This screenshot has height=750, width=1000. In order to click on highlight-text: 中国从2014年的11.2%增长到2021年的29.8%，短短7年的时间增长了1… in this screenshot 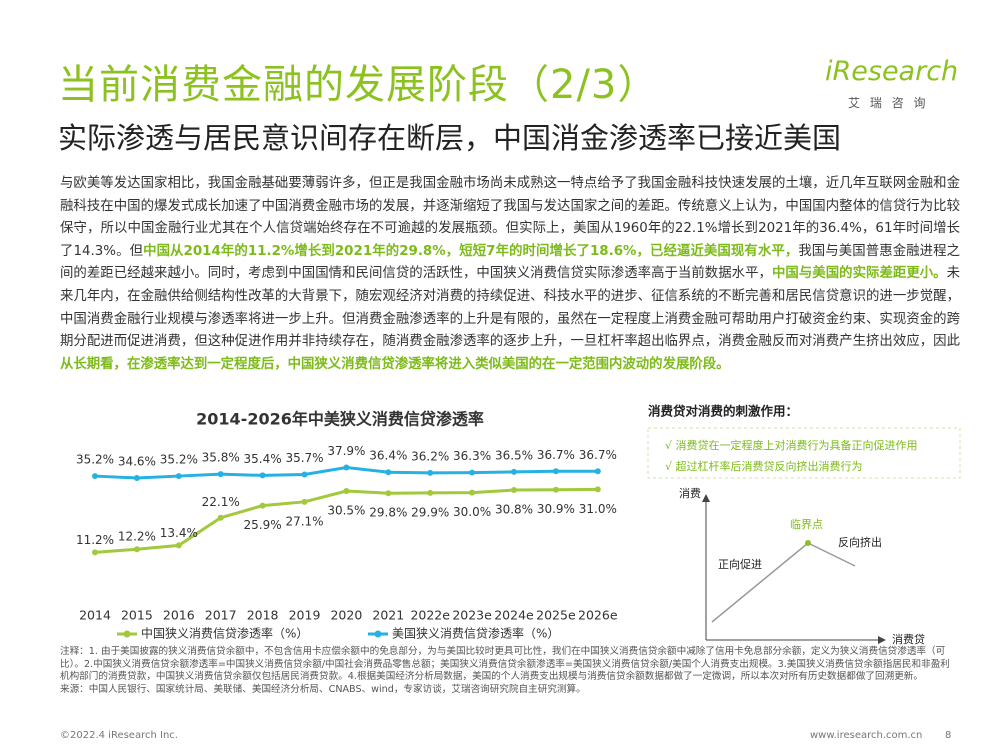, I will do `click(471, 251)`.